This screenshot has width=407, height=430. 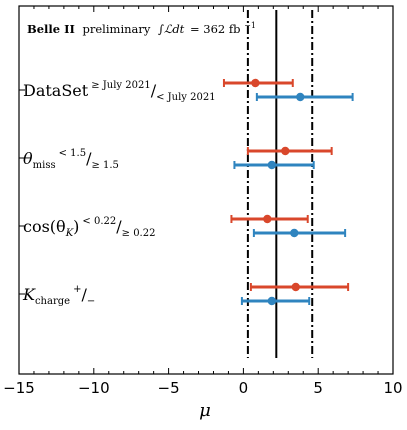 What do you see at coordinates (171, 29) in the screenshot?
I see `luminosity-symbol: ∫ℒdt` at bounding box center [171, 29].